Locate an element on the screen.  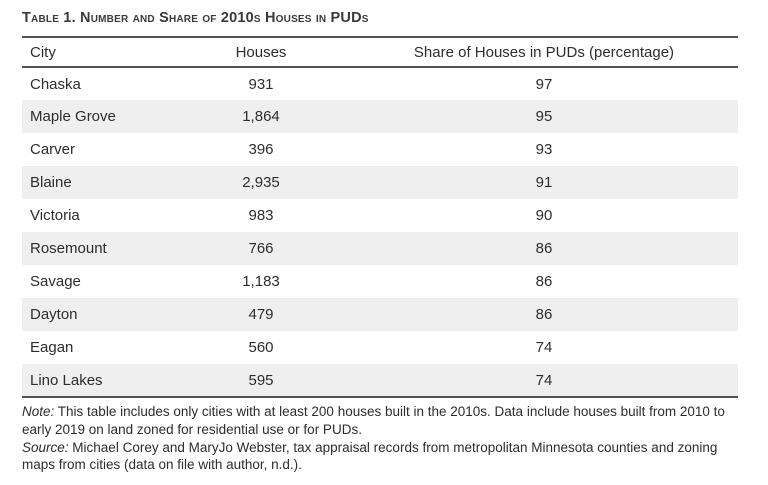
city-cell: Victoria is located at coordinates (55, 215).